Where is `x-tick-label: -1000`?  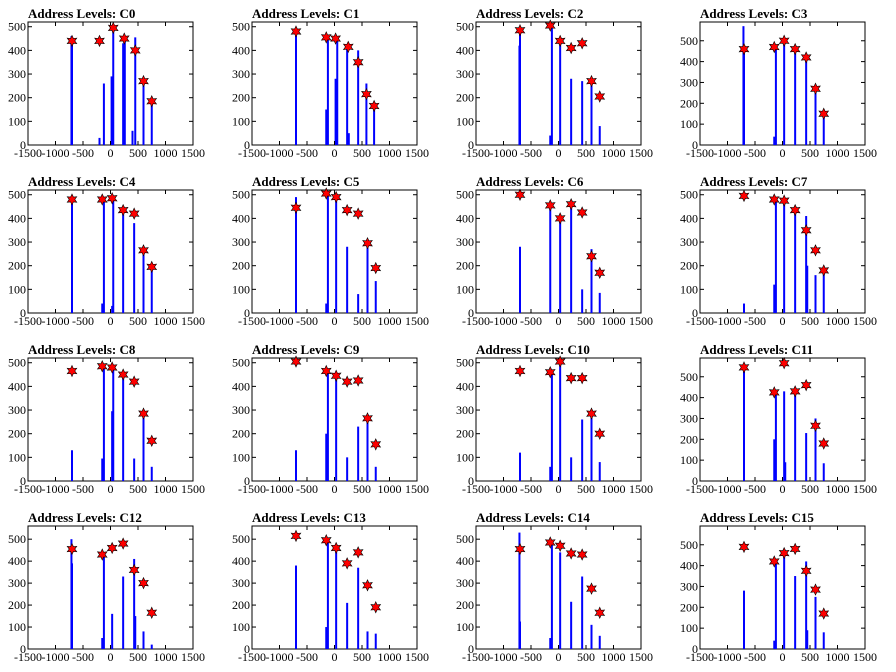 x-tick-label: -1000 is located at coordinates (56, 489).